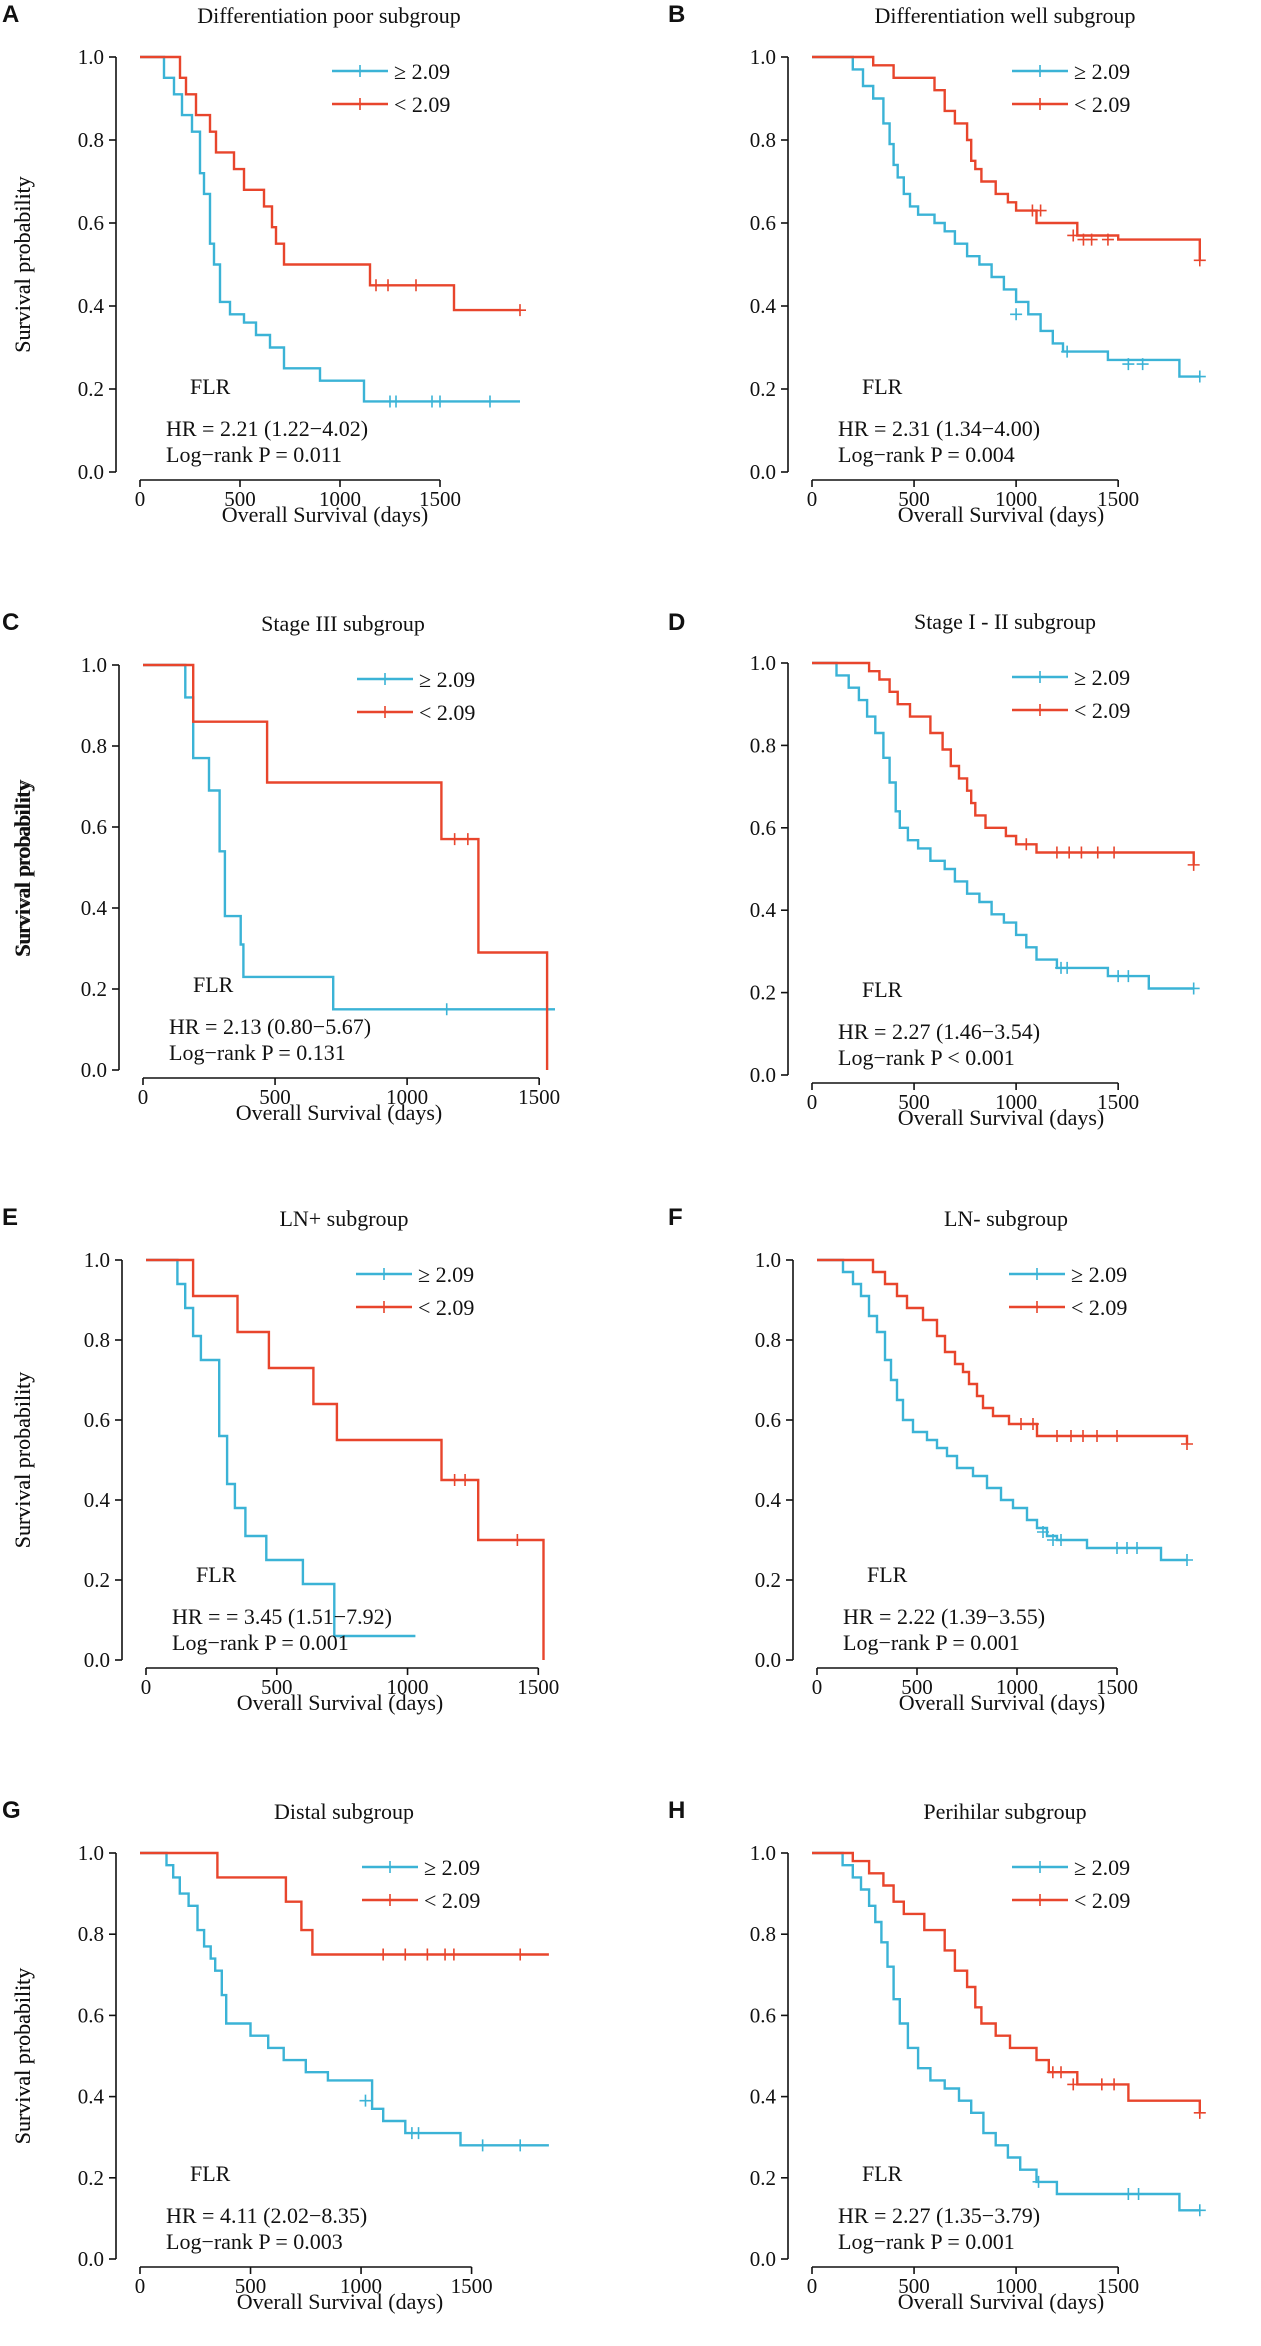 The width and height of the screenshot is (1261, 2346). Describe the element at coordinates (675, 1217) in the screenshot. I see `panel-letter: F` at that location.